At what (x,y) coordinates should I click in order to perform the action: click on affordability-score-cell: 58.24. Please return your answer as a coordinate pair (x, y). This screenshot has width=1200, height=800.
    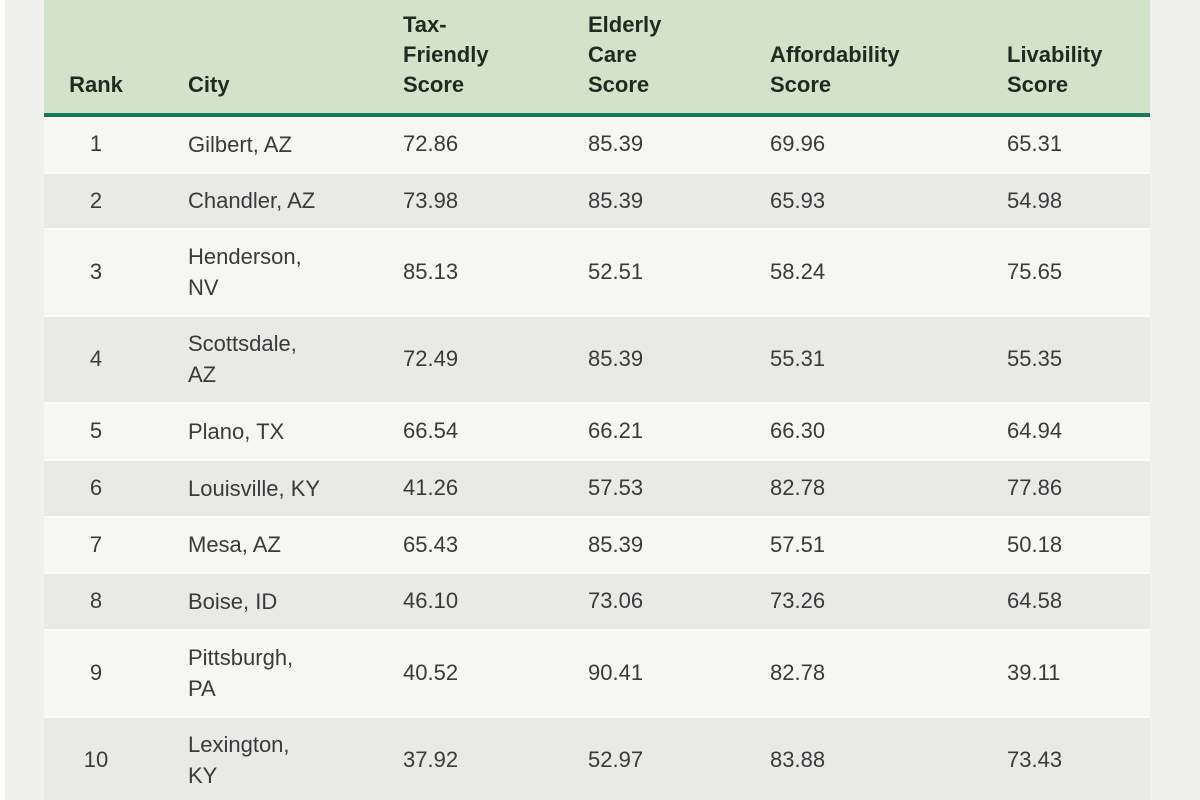
    Looking at the image, I should click on (888, 272).